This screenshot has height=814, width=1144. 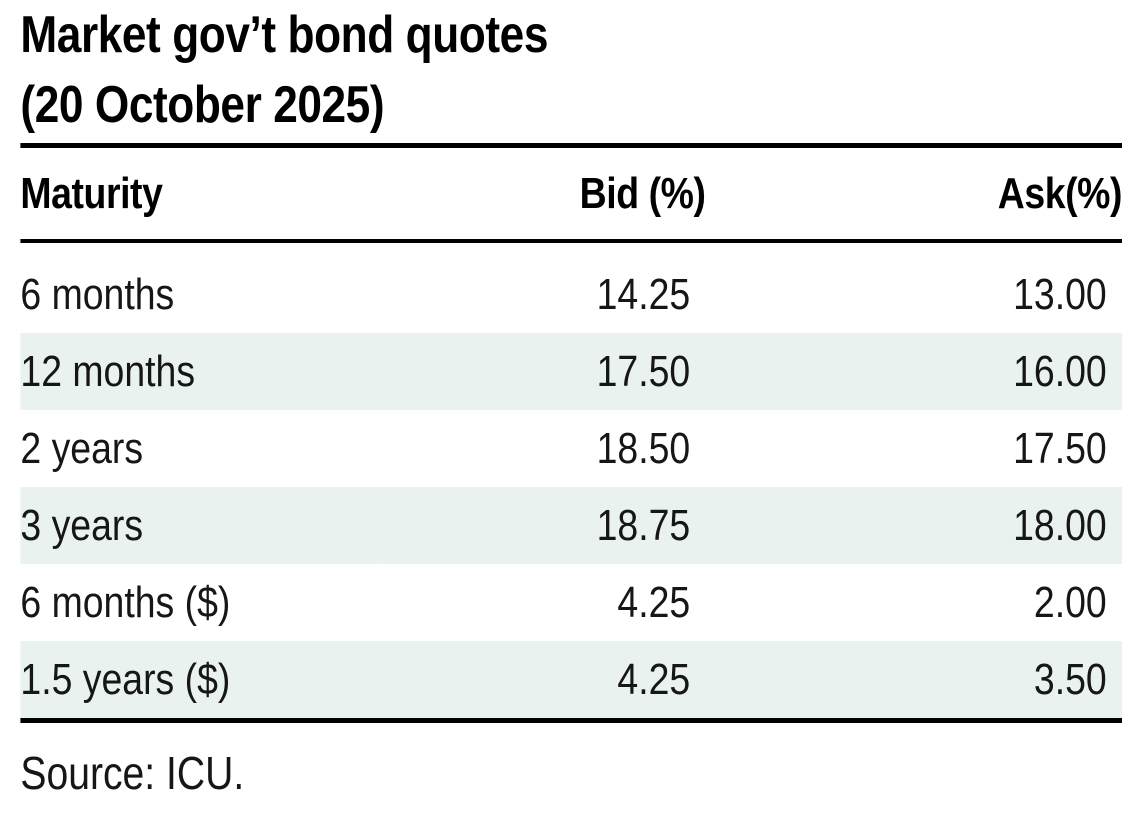 I want to click on header-row: Maturity Bid (%) Ask(%), so click(x=571, y=193).